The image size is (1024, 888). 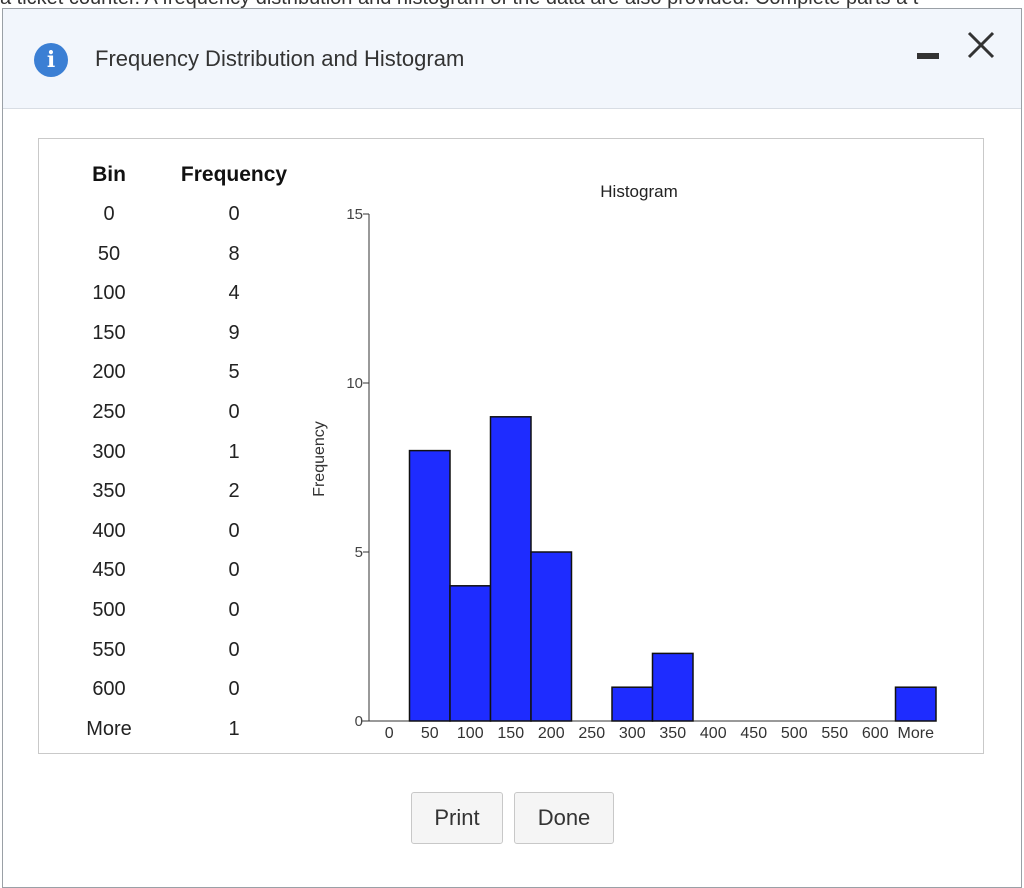 What do you see at coordinates (51, 60) in the screenshot?
I see `info-icon: i` at bounding box center [51, 60].